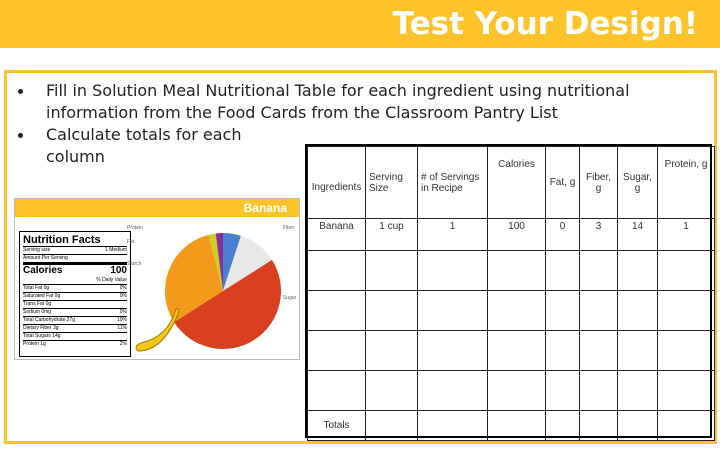 The image size is (720, 450). I want to click on serving-size-value: 1 Medium, so click(116, 250).